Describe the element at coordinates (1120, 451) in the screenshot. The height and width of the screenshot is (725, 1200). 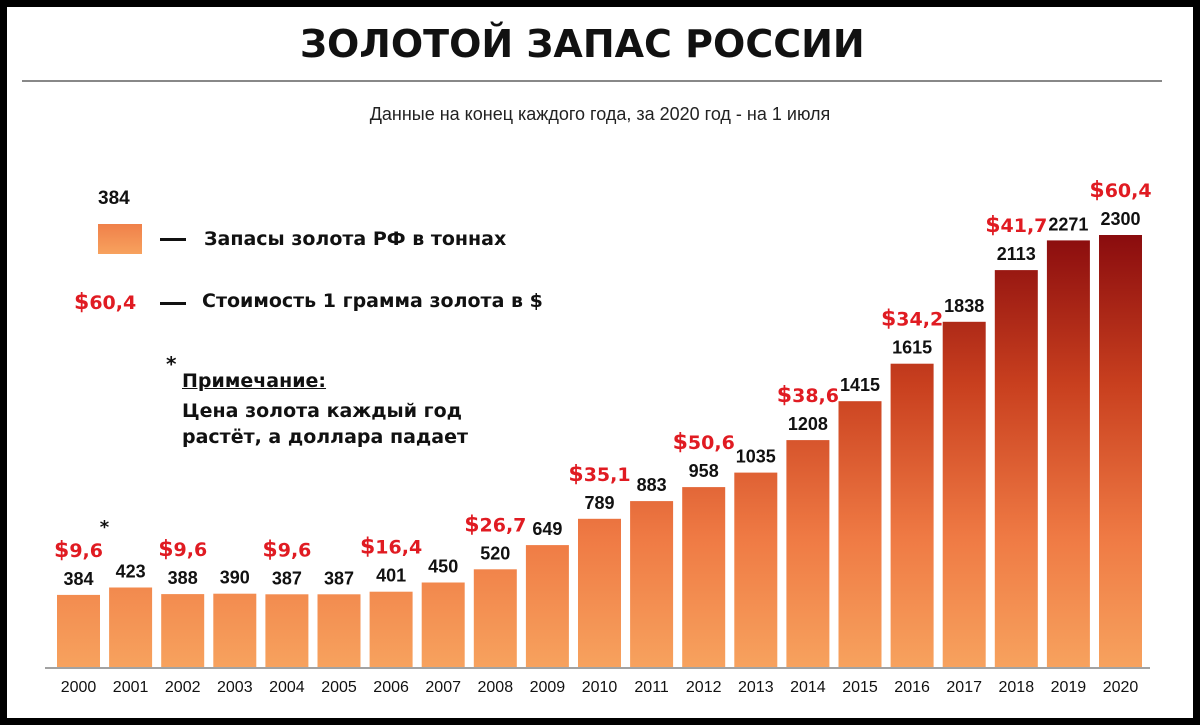
I see `bar-2020` at that location.